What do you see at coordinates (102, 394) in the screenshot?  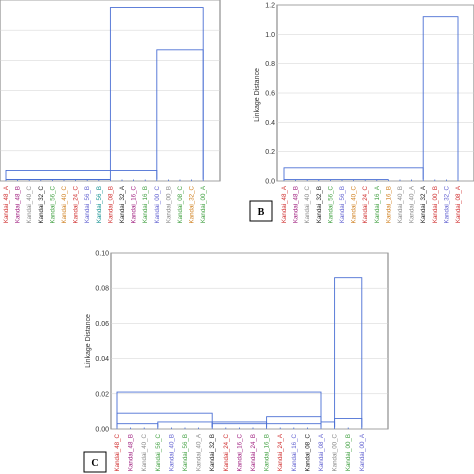 I see `y-tick-label: 0.02` at bounding box center [102, 394].